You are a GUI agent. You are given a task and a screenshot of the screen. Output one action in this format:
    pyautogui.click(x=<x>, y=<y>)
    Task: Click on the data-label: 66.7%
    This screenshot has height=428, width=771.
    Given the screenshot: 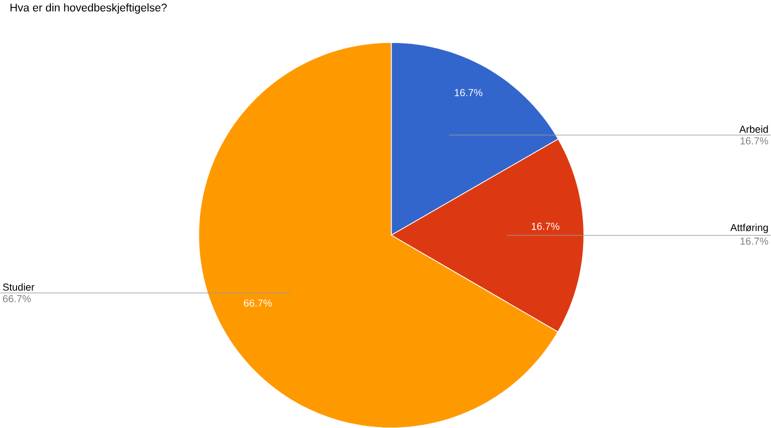 What is the action you would take?
    pyautogui.click(x=258, y=302)
    